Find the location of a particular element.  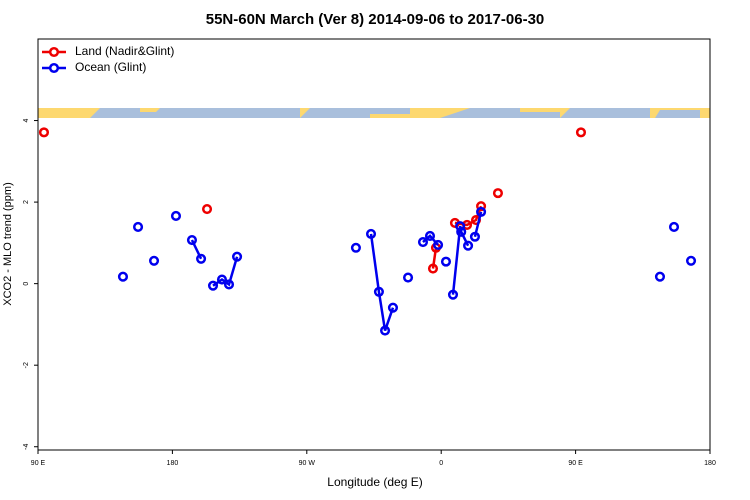

y-tick-label: 2 is located at coordinates (26, 202).